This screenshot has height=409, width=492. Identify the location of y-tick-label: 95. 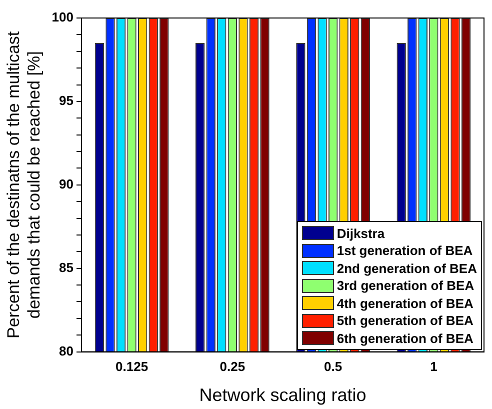
(66, 100).